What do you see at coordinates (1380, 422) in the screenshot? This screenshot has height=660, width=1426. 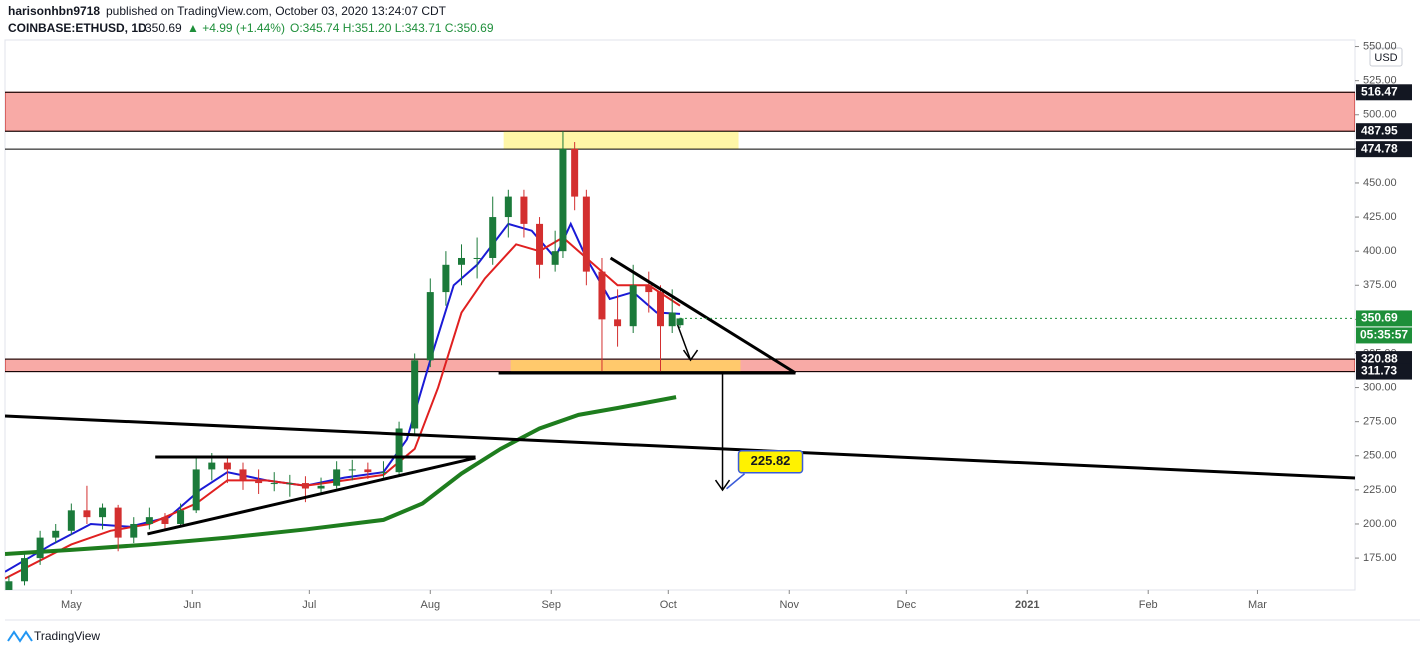 I see `y-tick-label: 275.00` at bounding box center [1380, 422].